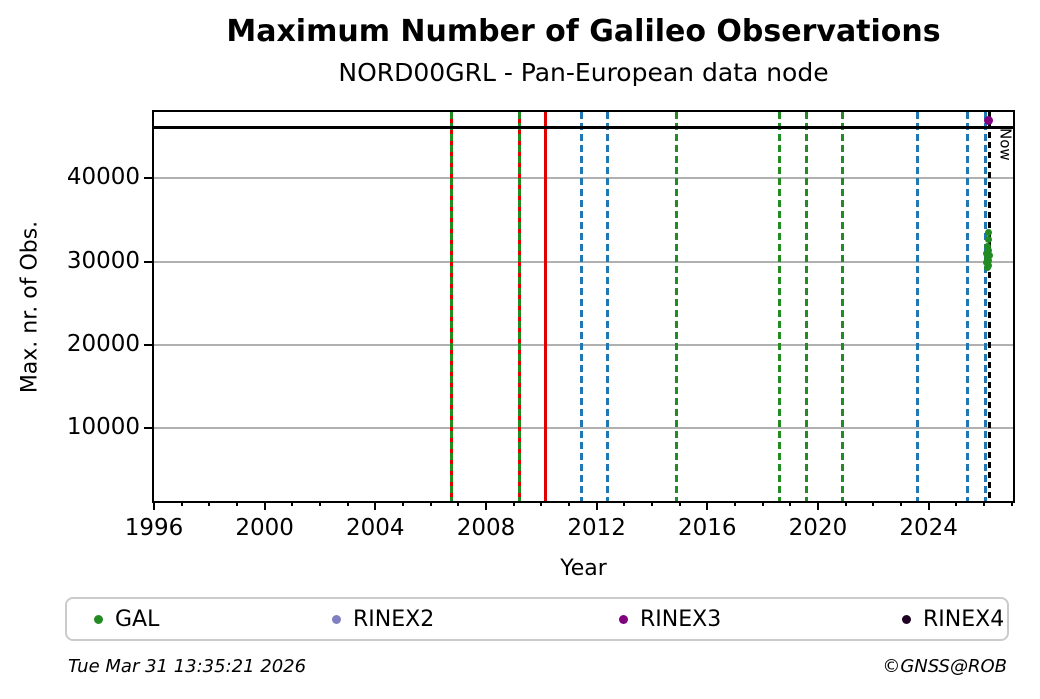 Image resolution: width=1040 pixels, height=699 pixels. What do you see at coordinates (944, 666) in the screenshot?
I see `credit: ©GNSS@ROB` at bounding box center [944, 666].